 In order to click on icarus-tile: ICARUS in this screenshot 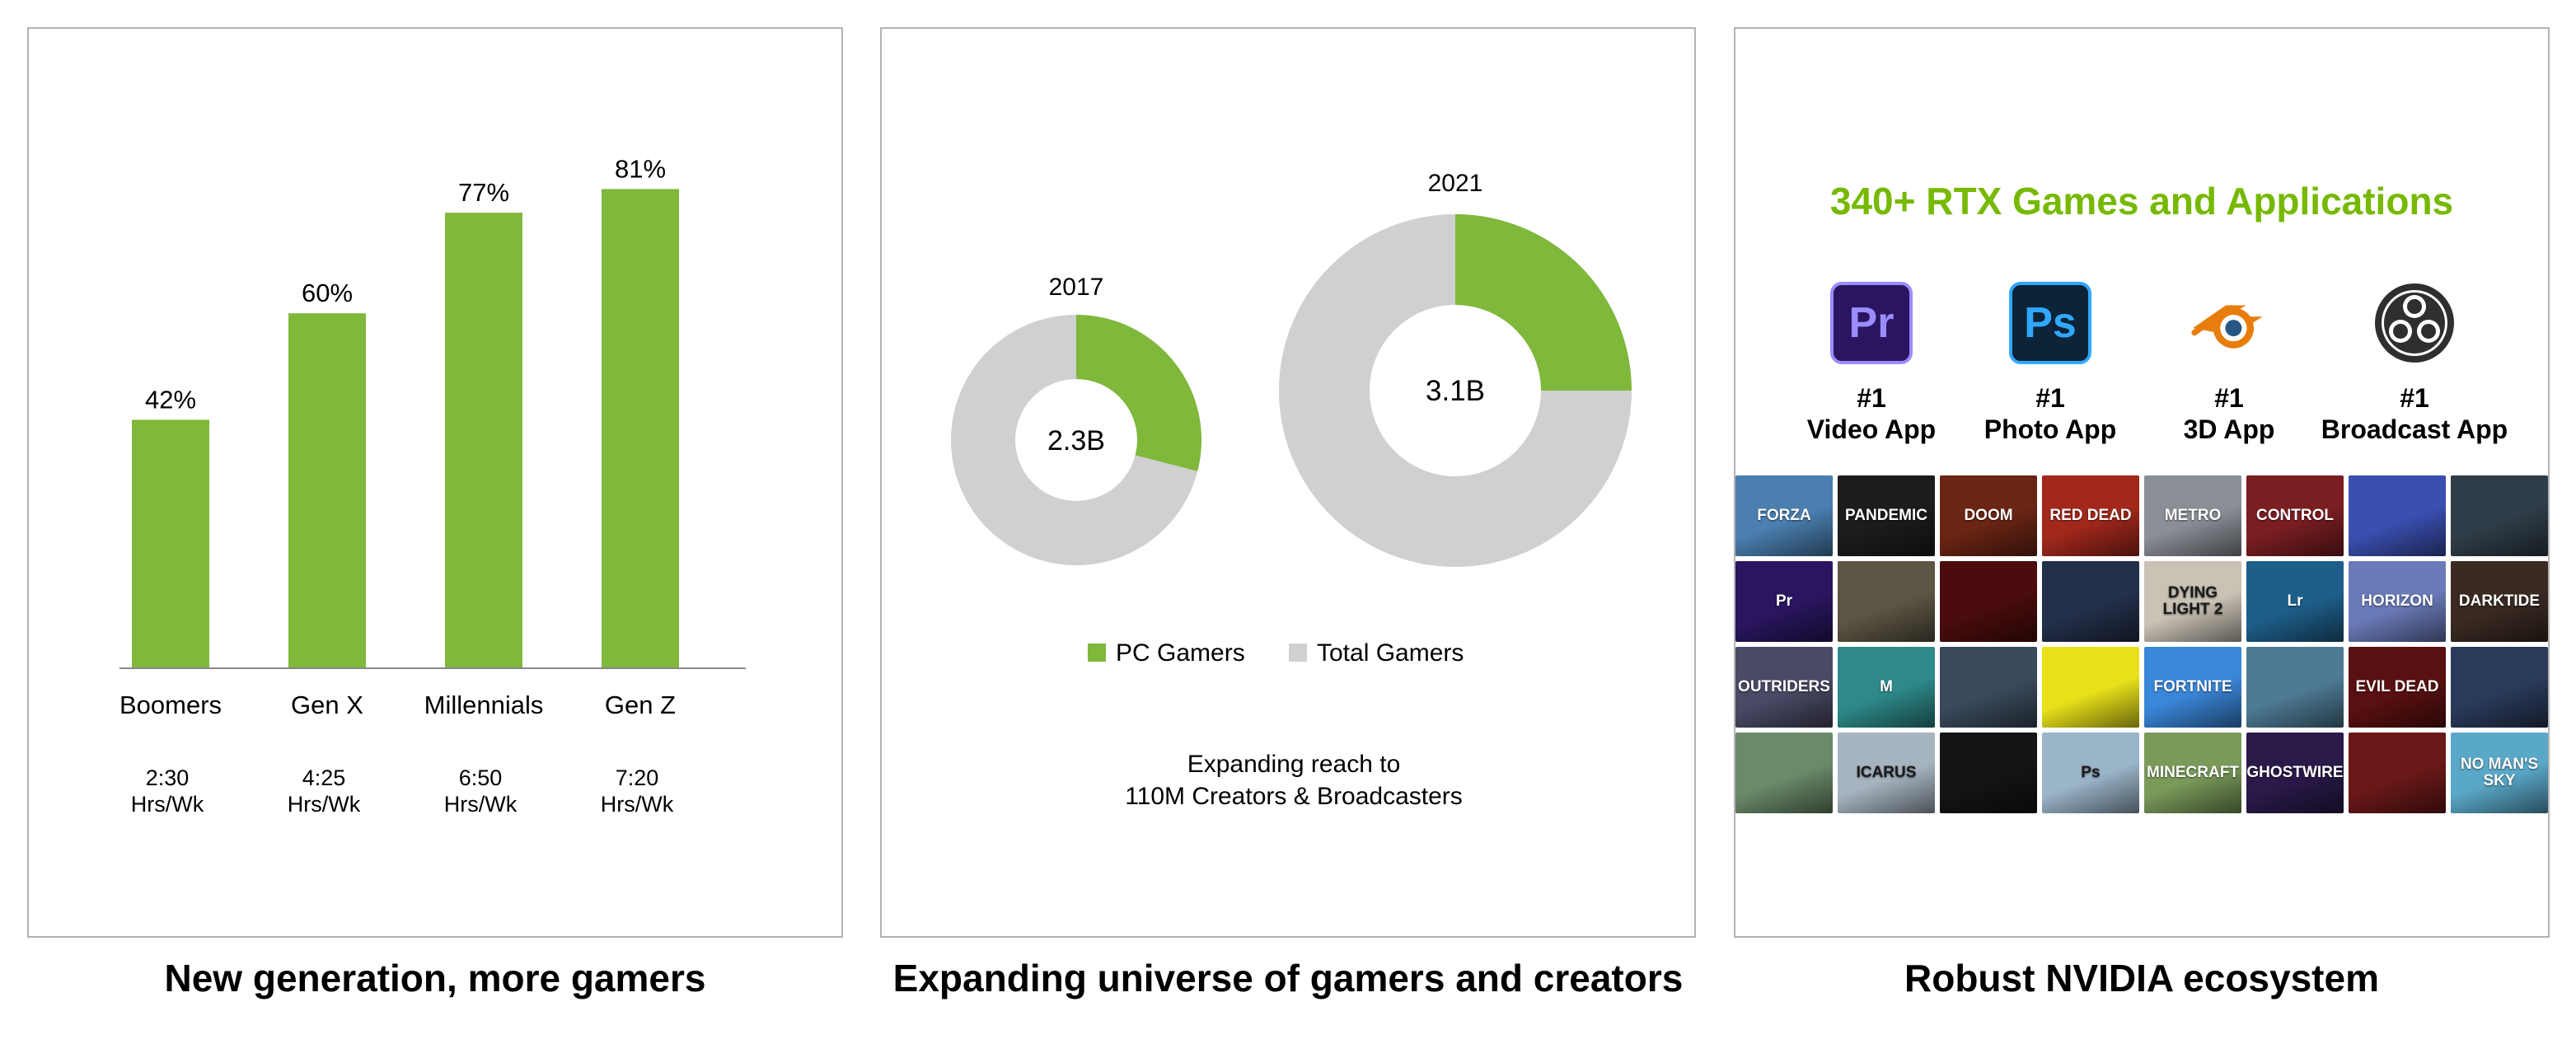, I will do `click(1886, 773)`.